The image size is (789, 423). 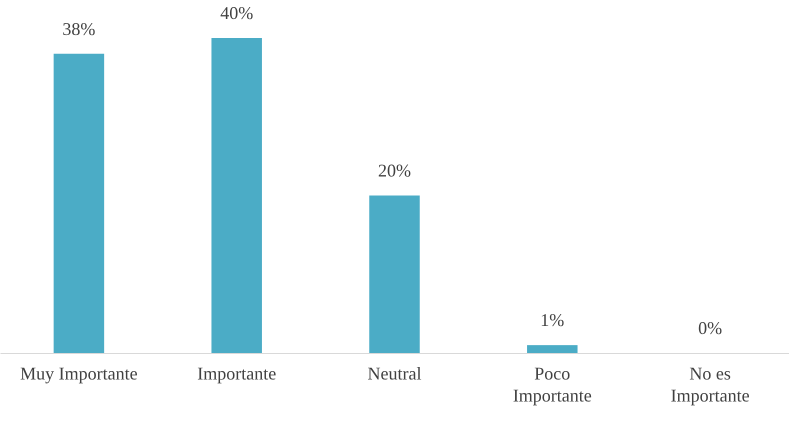 I want to click on x-tick-label: Muy Importante, so click(x=79, y=374).